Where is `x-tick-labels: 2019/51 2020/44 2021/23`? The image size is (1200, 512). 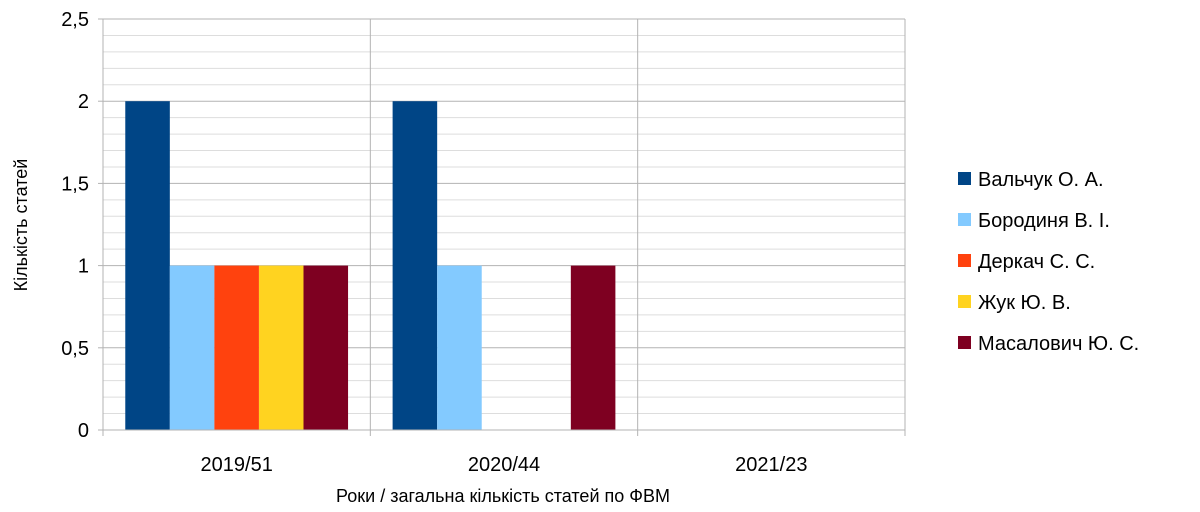 x-tick-labels: 2019/51 2020/44 2021/23 is located at coordinates (504, 465).